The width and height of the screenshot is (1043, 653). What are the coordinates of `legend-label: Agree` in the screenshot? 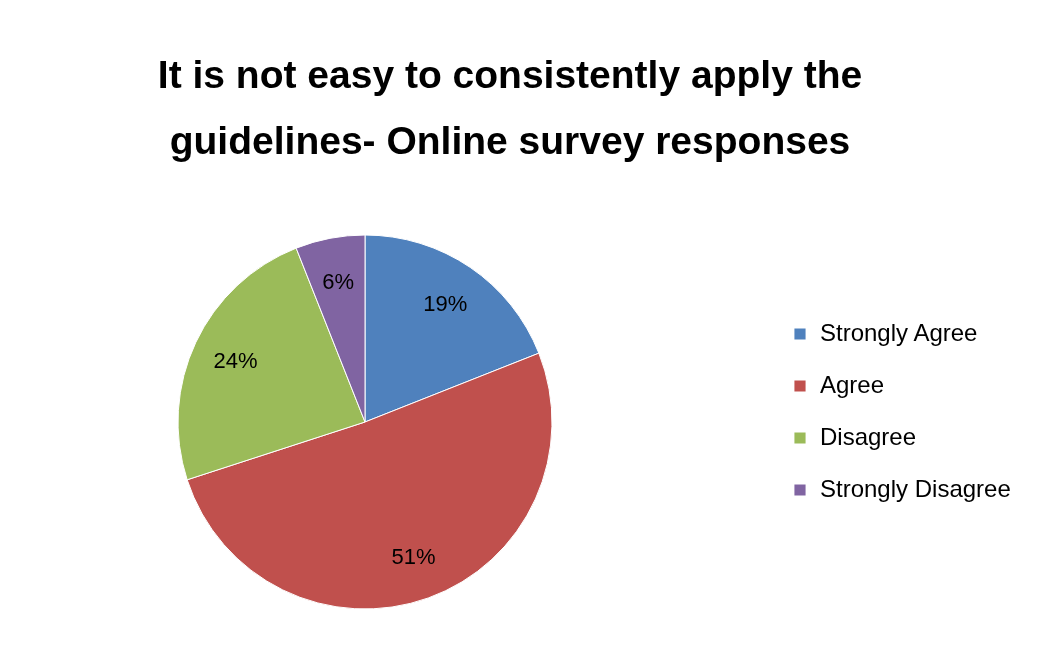 It's located at (852, 384).